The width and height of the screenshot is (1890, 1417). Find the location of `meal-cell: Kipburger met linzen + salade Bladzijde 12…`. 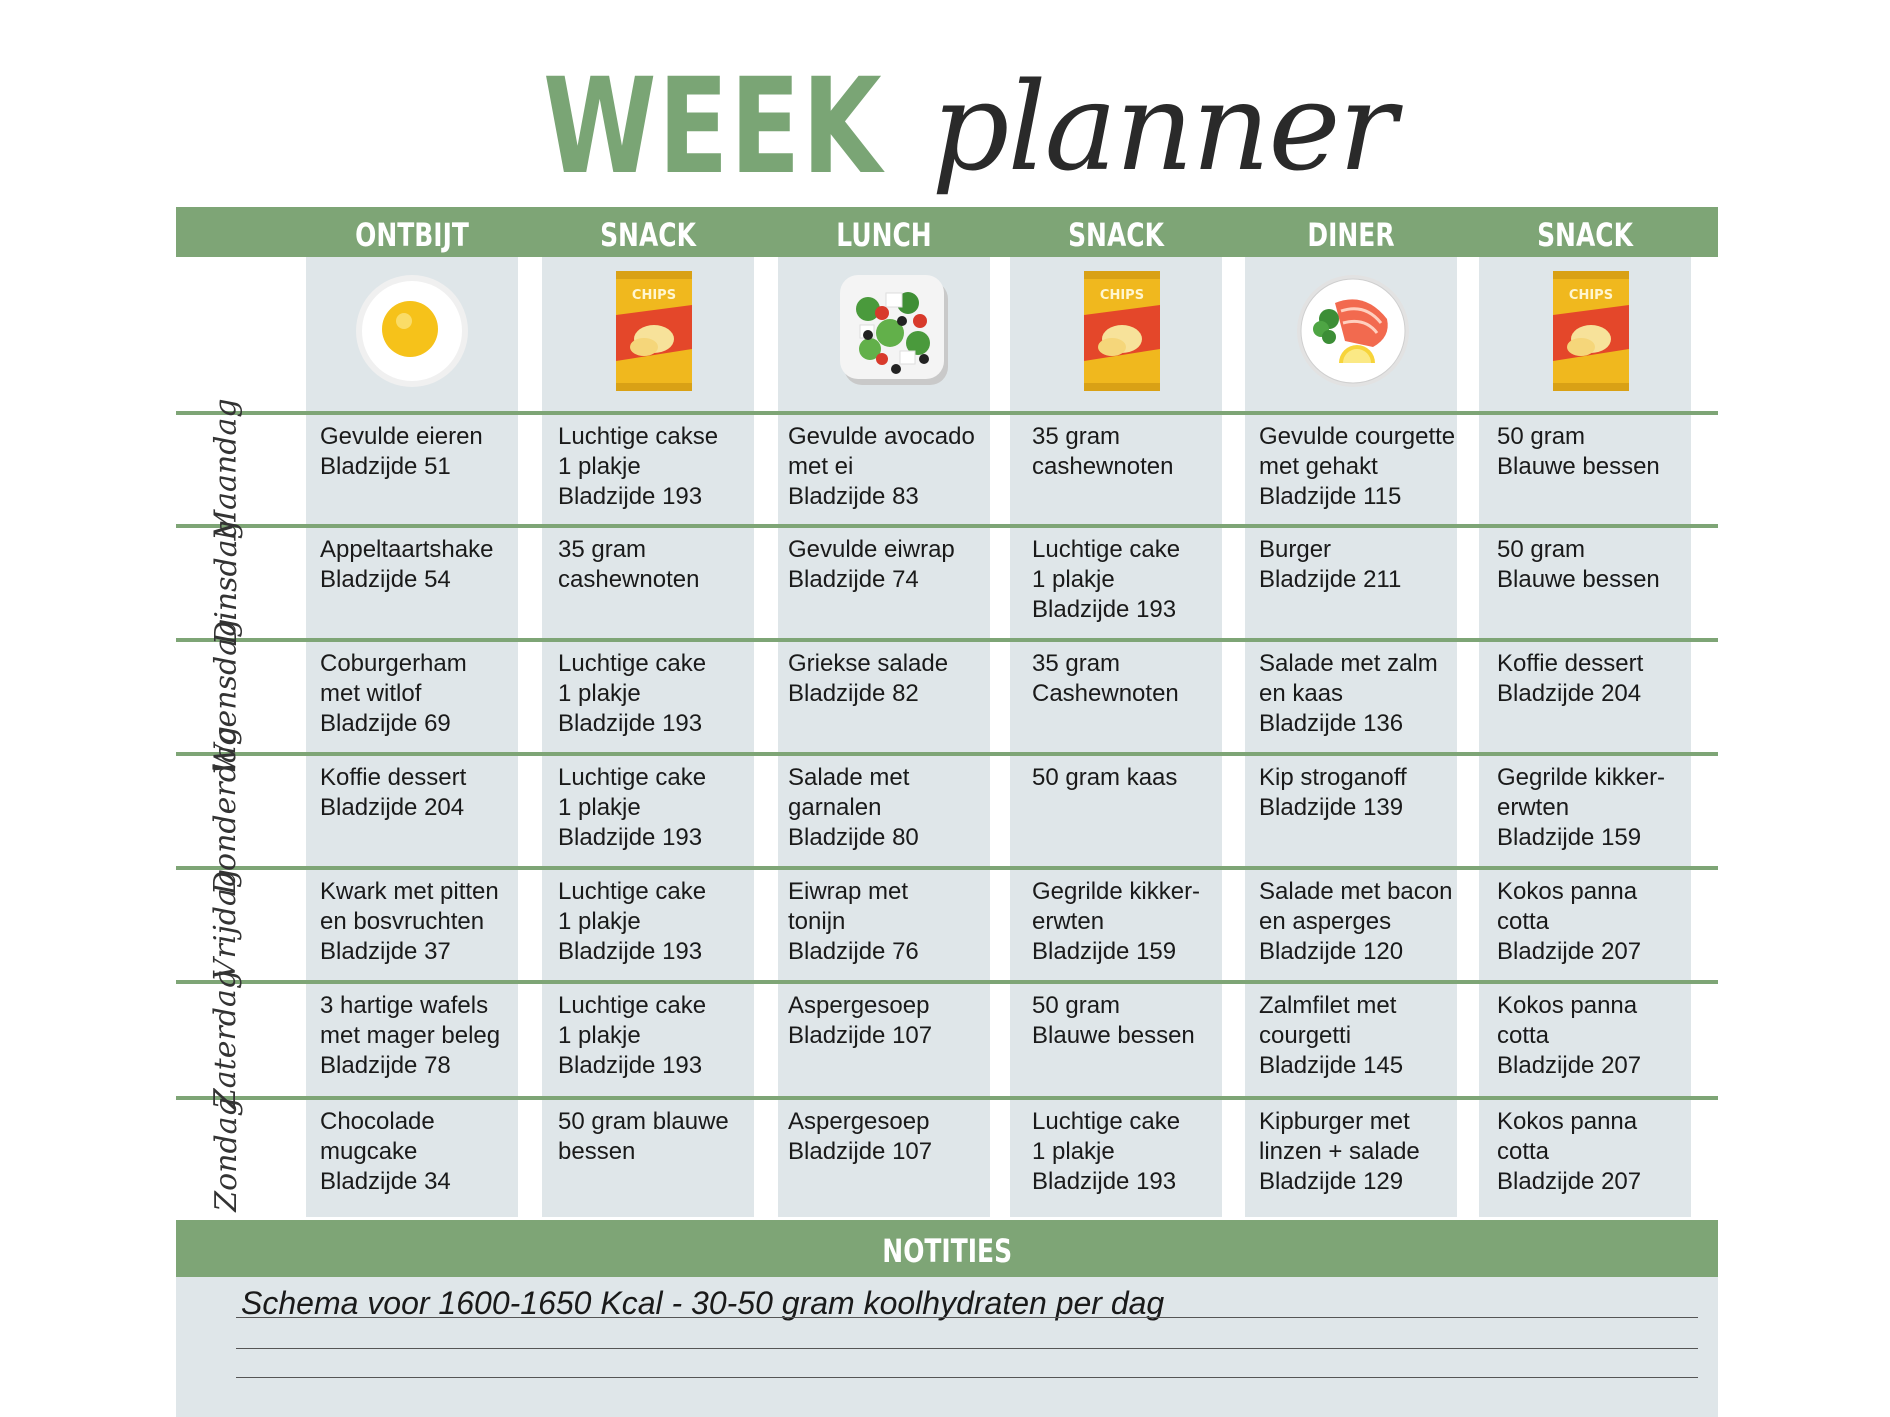

meal-cell: Kipburger met linzen + salade Bladzijde 12… is located at coordinates (1339, 1152).